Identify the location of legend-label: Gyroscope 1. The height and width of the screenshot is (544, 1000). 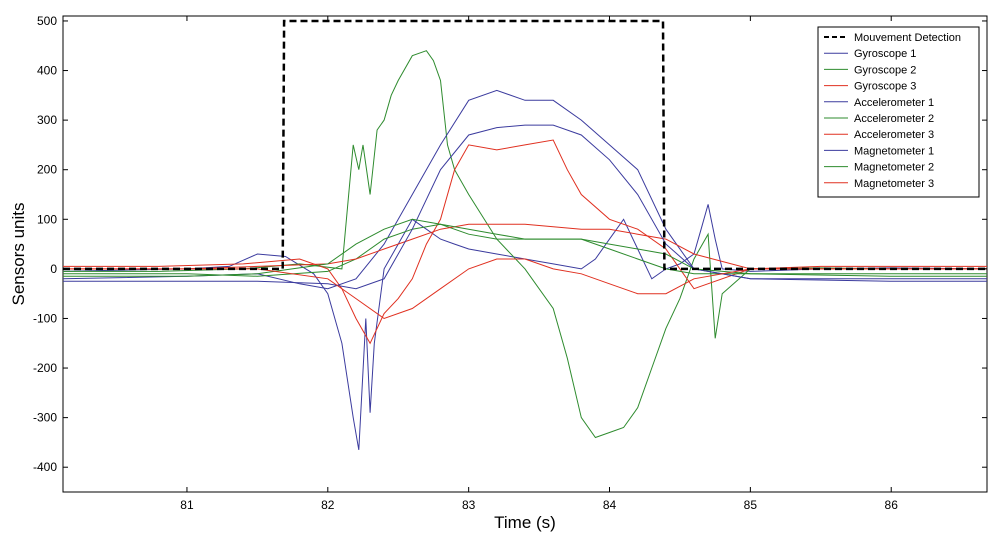
(885, 54).